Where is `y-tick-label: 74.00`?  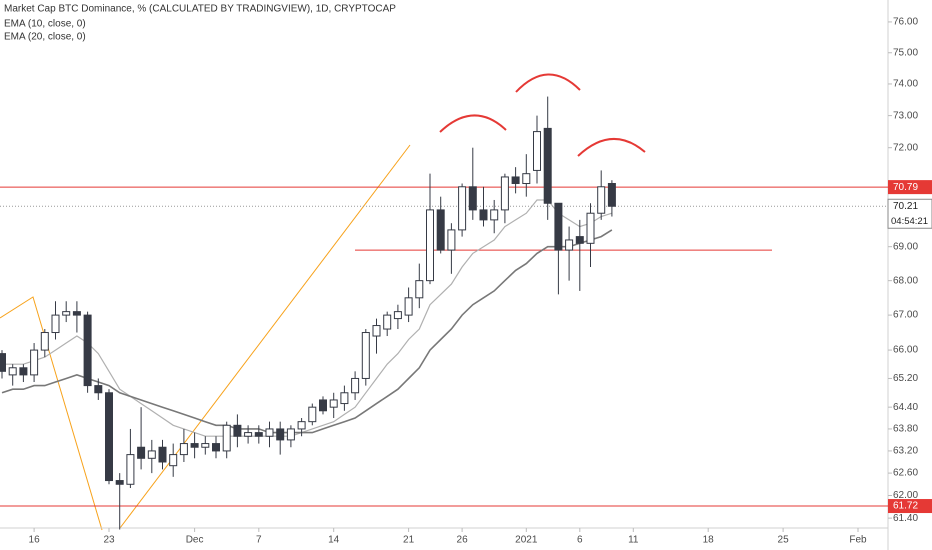
y-tick-label: 74.00 is located at coordinates (905, 84).